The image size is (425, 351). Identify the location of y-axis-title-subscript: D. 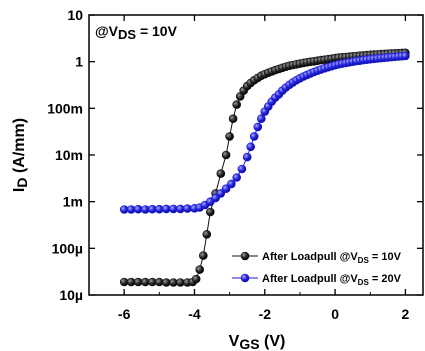
(22, 182).